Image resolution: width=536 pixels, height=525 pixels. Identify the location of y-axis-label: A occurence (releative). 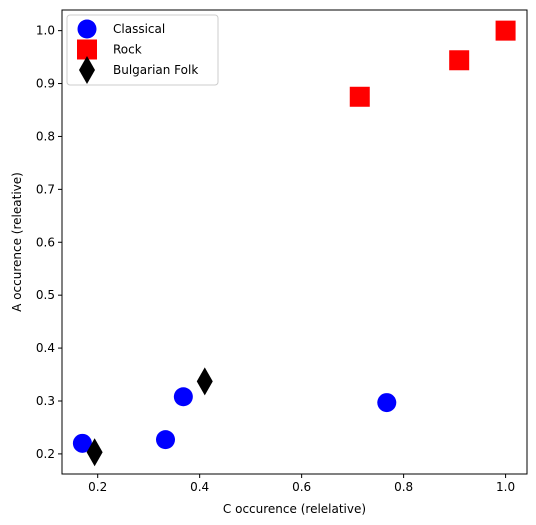
(17, 242).